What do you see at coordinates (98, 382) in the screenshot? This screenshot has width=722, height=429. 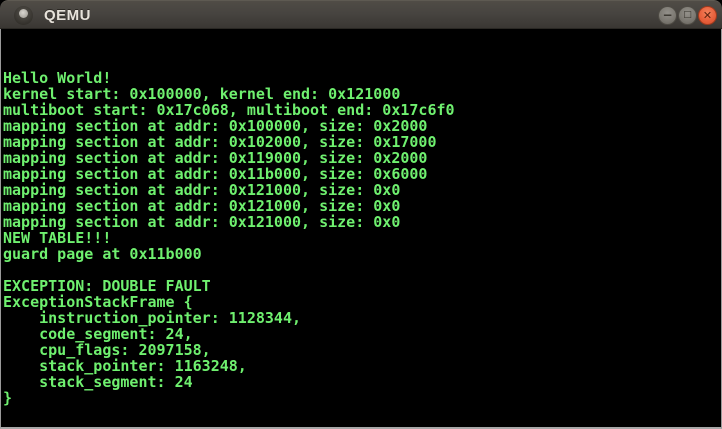 I see `terminal-line: stack_segment: 24` at bounding box center [98, 382].